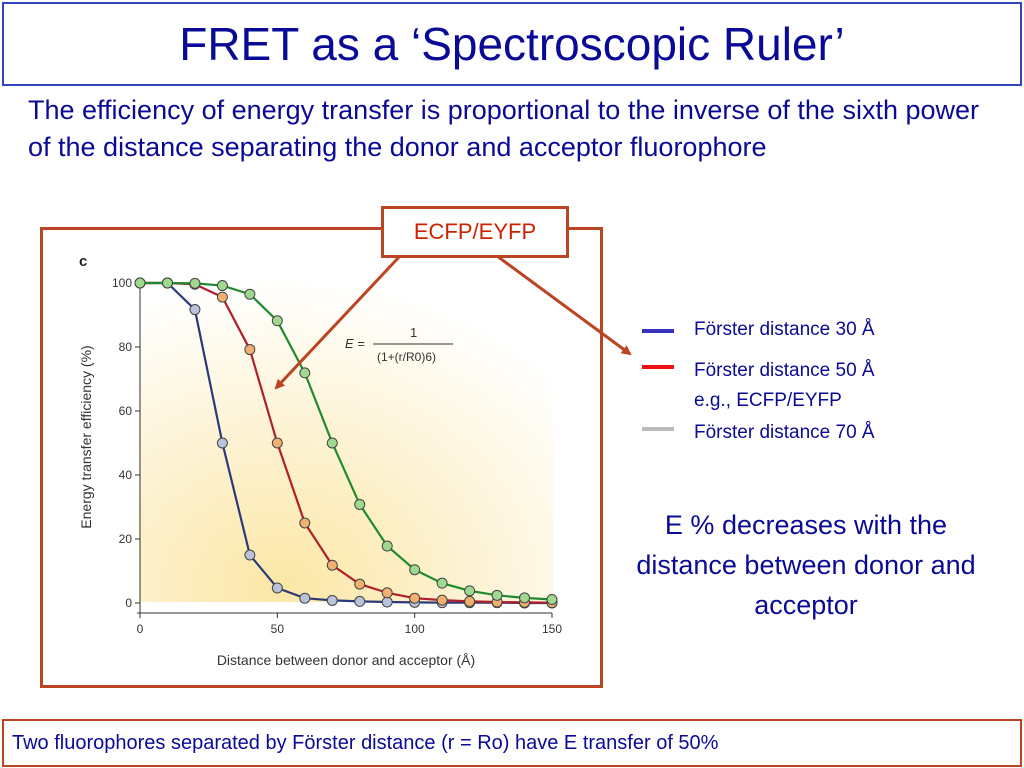  I want to click on legend-label-50: Förster distance 50 Å, so click(784, 370).